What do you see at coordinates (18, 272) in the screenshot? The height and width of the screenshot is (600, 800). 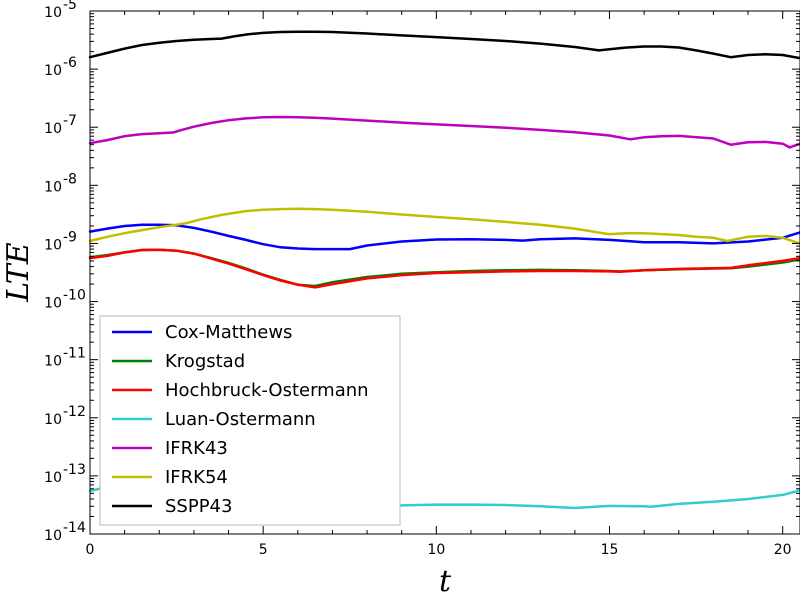 I see `y-axis-title: LTE` at bounding box center [18, 272].